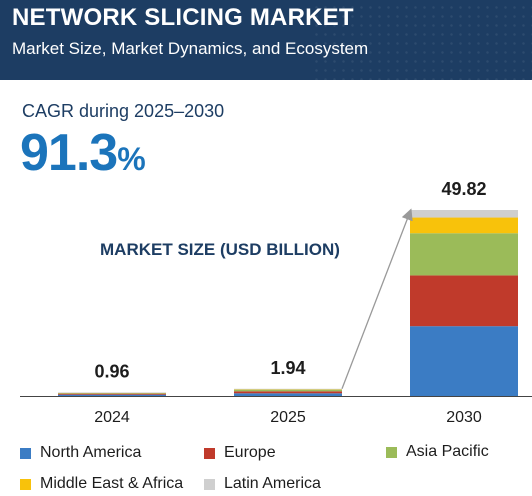  What do you see at coordinates (287, 368) in the screenshot?
I see `total-label-2025: 1.94` at bounding box center [287, 368].